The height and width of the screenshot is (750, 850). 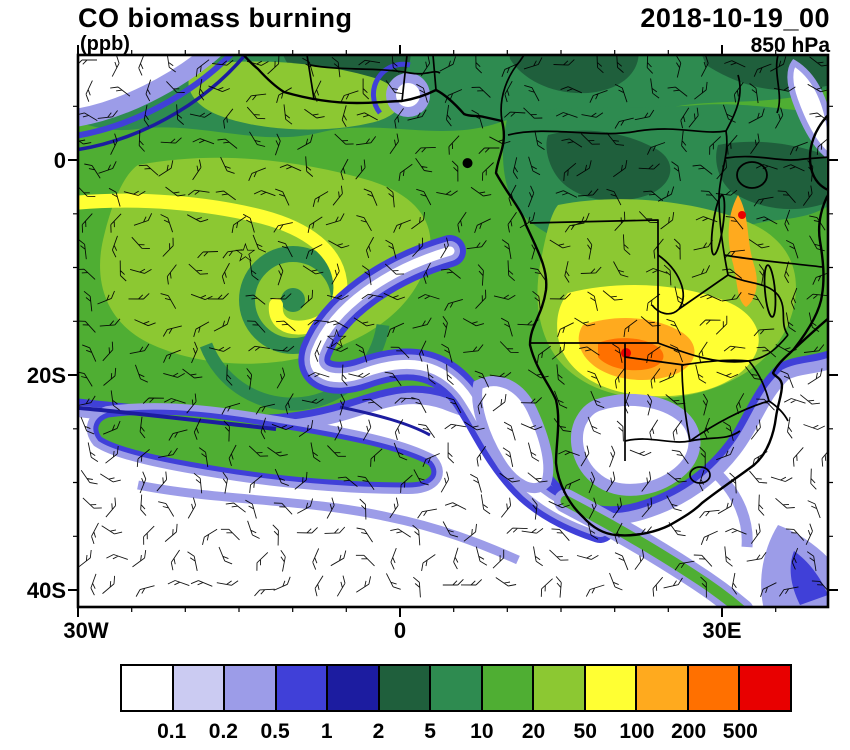 What do you see at coordinates (354, 255) in the screenshot?
I see `markers-layer: ☆ ☆ ●` at bounding box center [354, 255].